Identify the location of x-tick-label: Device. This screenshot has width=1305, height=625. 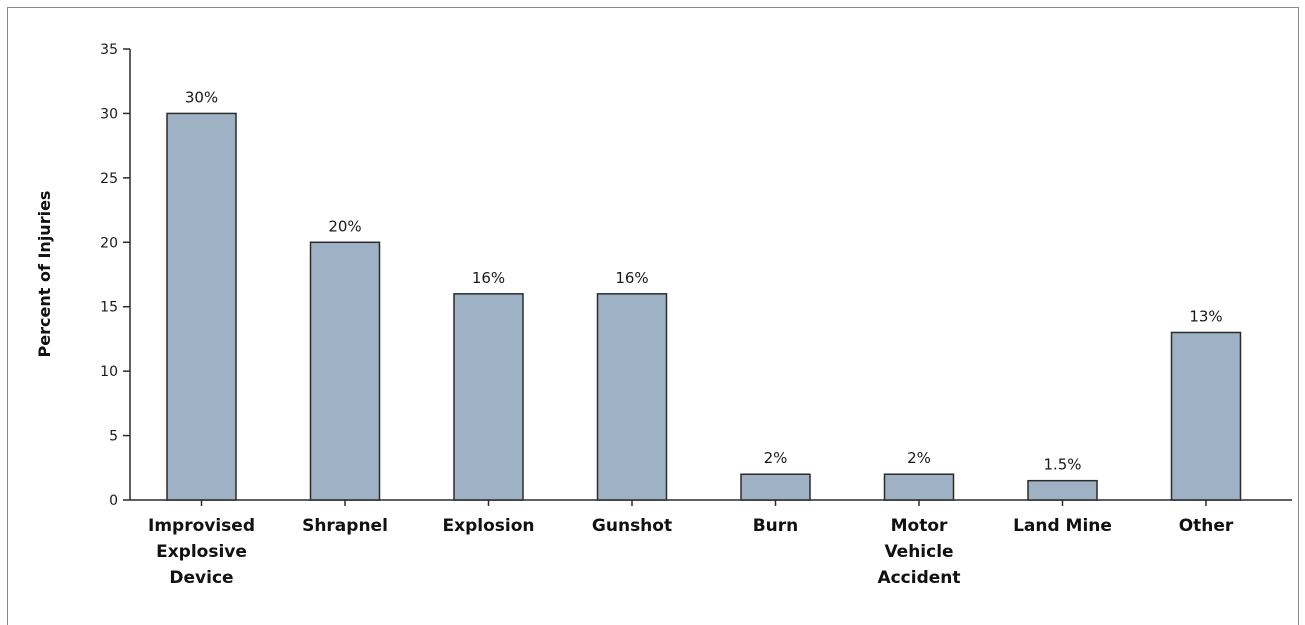
(201, 578).